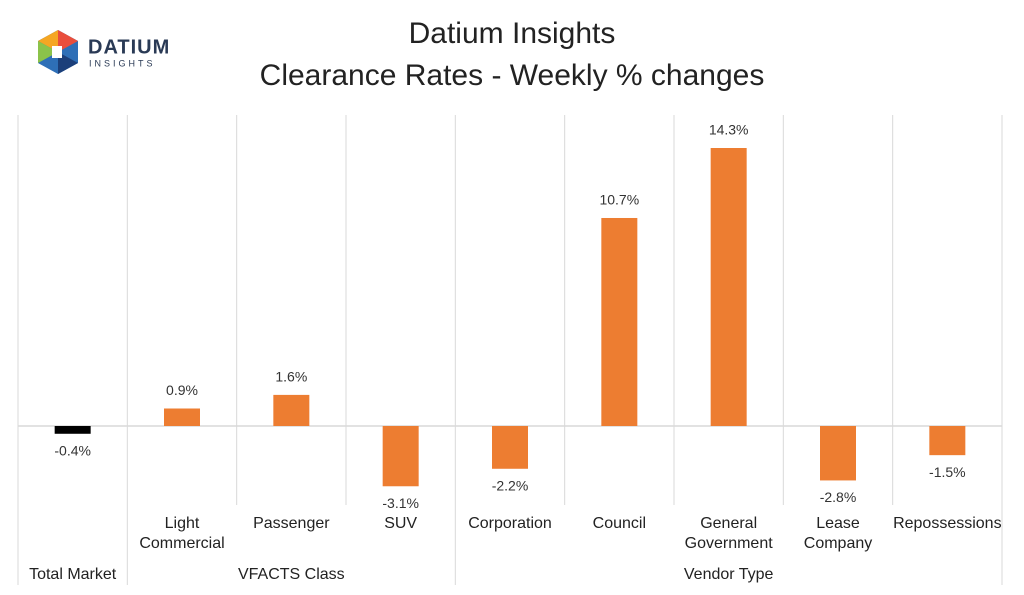 The height and width of the screenshot is (595, 1024). Describe the element at coordinates (838, 533) in the screenshot. I see `x-tick-label: Lease Company` at that location.